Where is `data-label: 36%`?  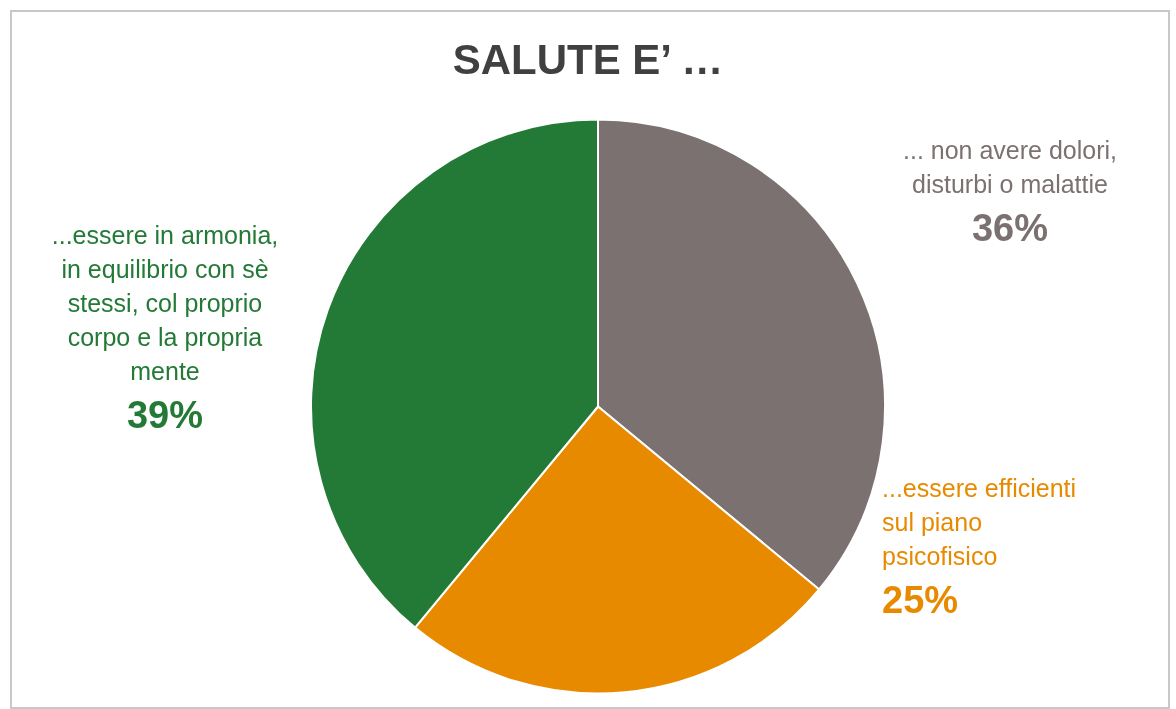 data-label: 36% is located at coordinates (1010, 228).